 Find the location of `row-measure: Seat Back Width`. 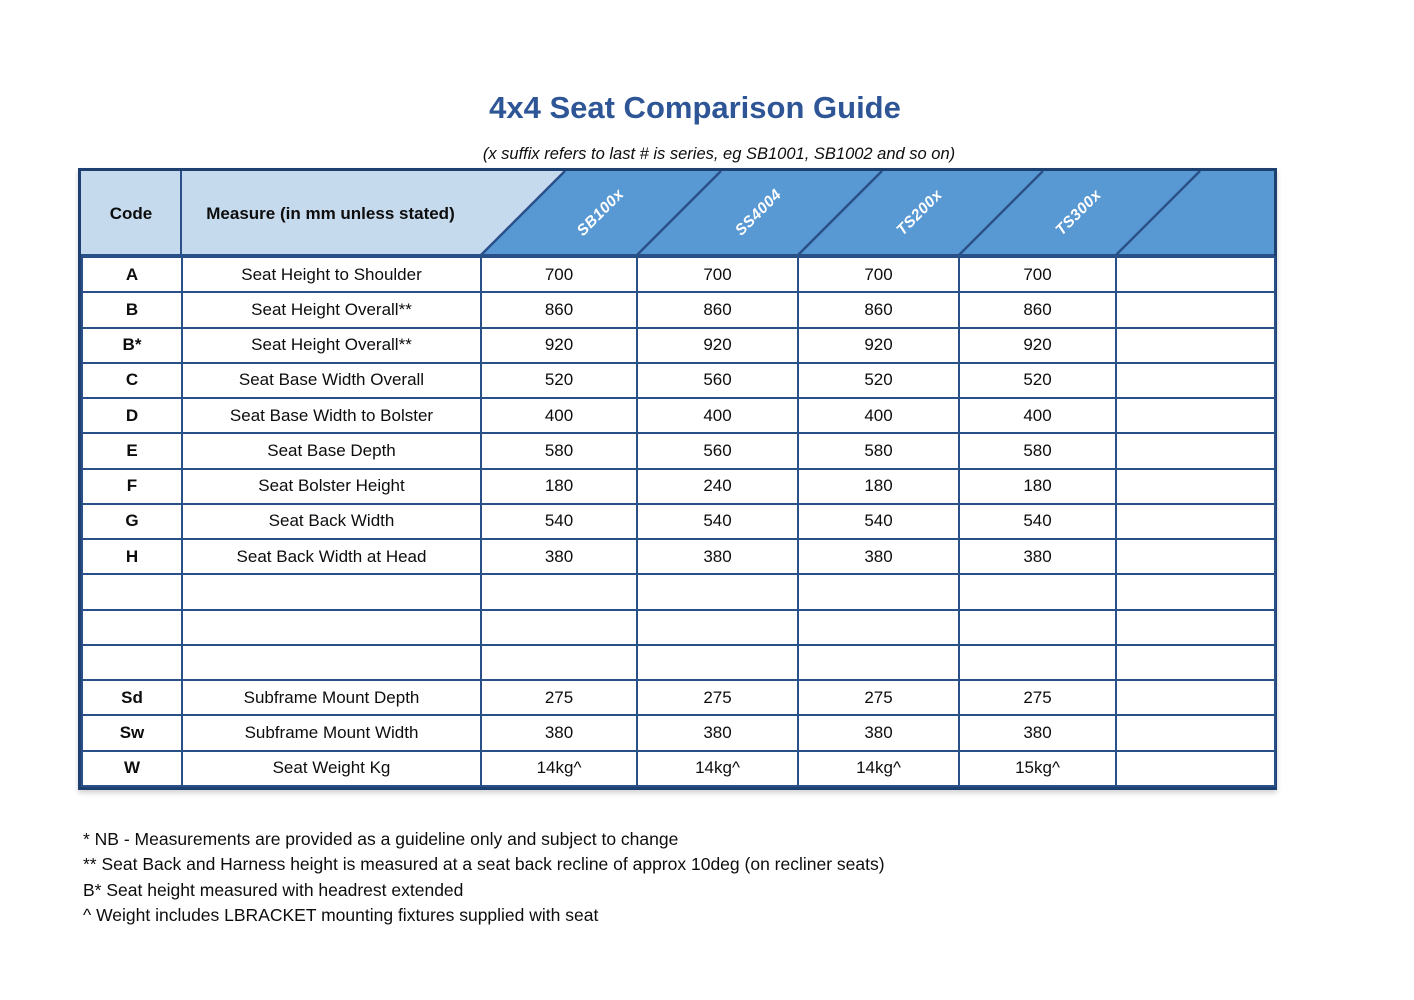

row-measure: Seat Back Width is located at coordinates (331, 521).